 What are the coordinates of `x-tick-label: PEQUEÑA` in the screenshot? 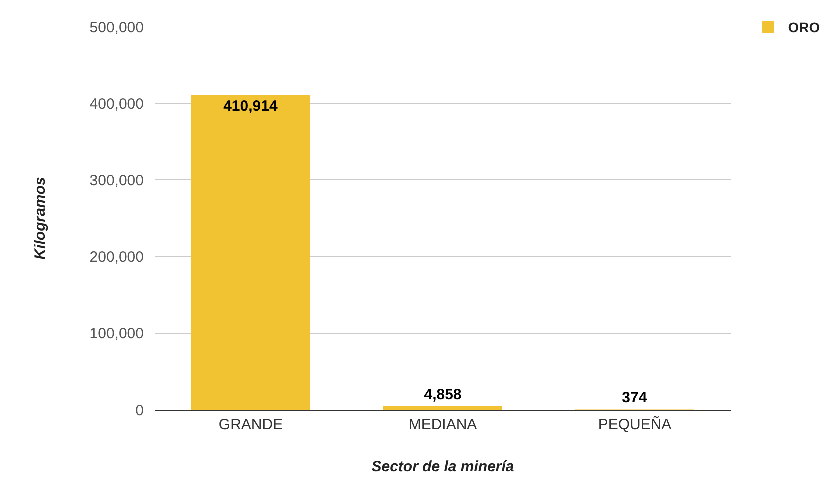 It's located at (635, 425).